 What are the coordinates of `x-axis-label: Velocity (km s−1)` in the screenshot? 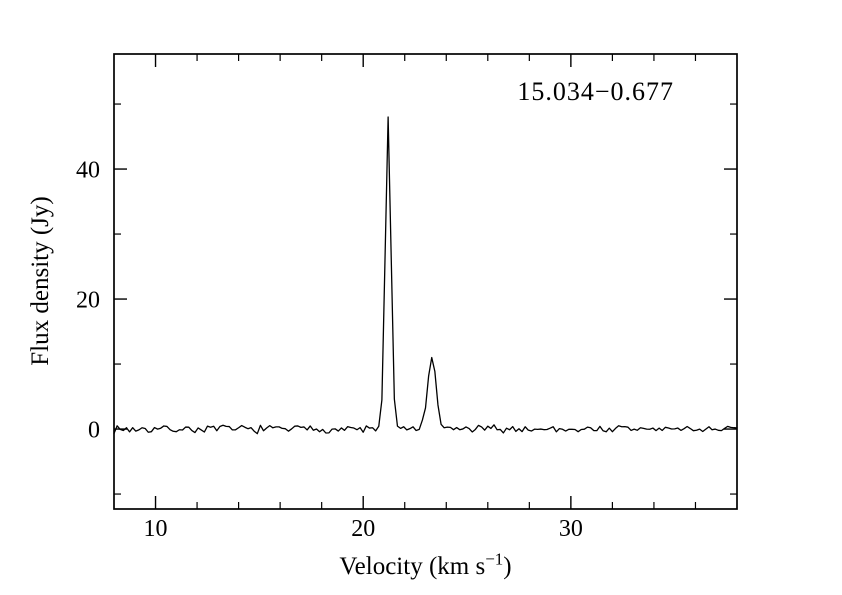 It's located at (425, 565).